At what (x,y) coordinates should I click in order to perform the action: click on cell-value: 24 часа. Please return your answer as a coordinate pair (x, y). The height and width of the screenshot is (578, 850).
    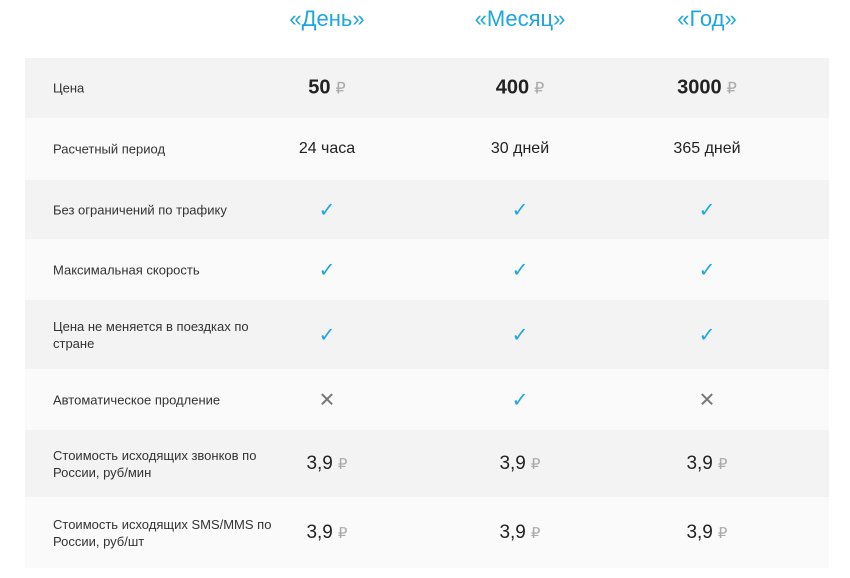
    Looking at the image, I should click on (327, 149).